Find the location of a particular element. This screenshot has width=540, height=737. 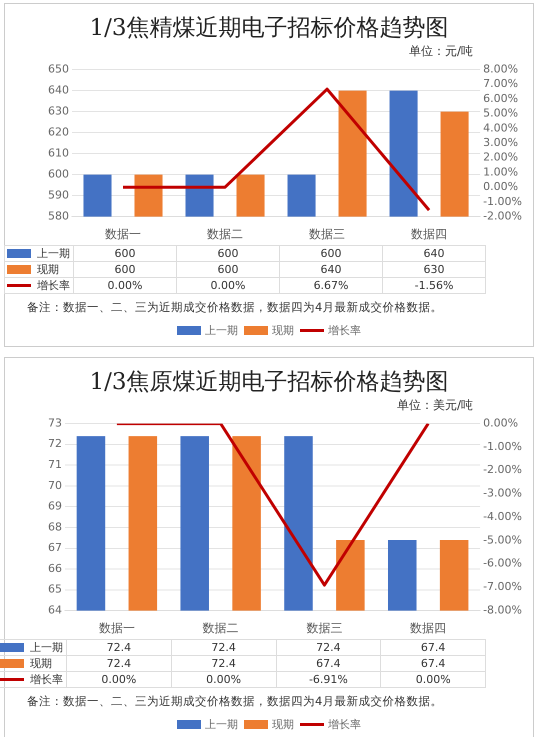

y2-tick-label: -7.00% is located at coordinates (502, 587).